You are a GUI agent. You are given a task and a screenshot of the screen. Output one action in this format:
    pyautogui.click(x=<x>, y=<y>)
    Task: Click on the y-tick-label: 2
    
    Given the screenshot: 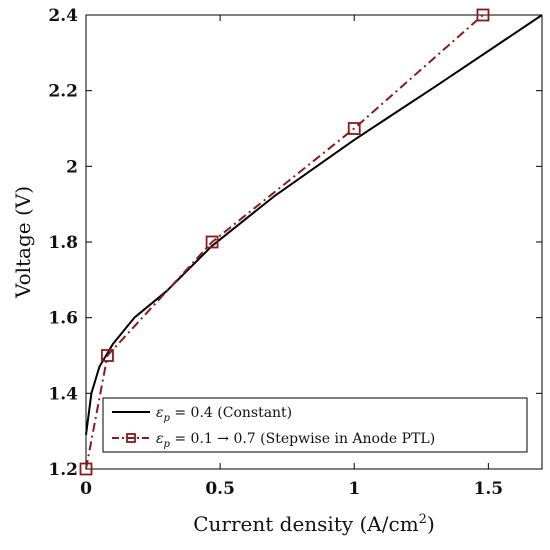 What is the action you would take?
    pyautogui.click(x=72, y=167)
    